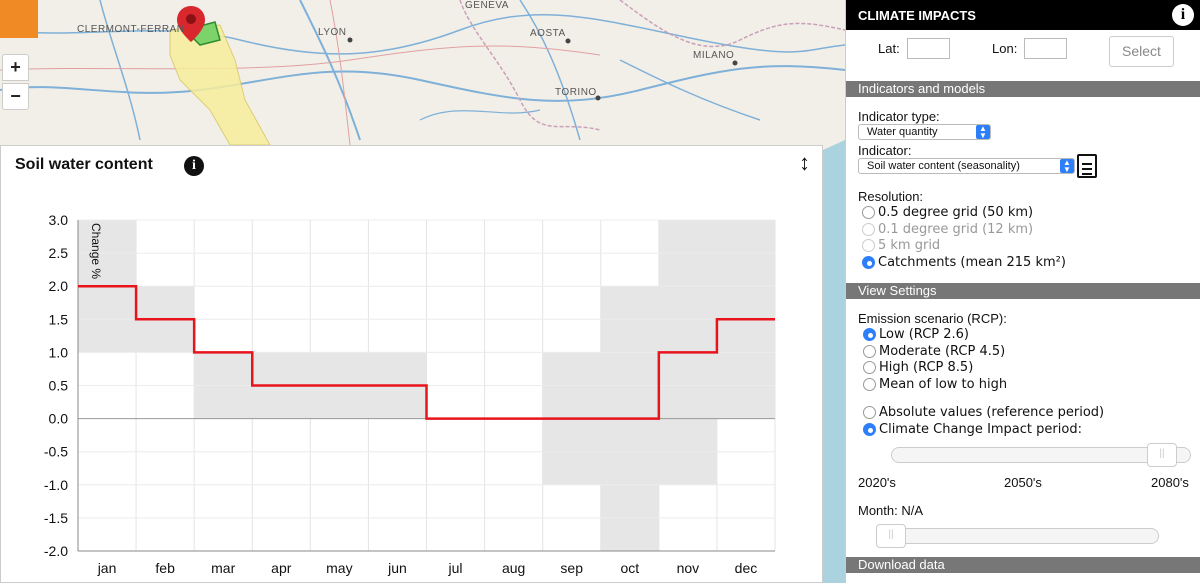 This screenshot has width=1200, height=583. I want to click on resolution-option: Catchments (mean 215 km²), so click(964, 262).